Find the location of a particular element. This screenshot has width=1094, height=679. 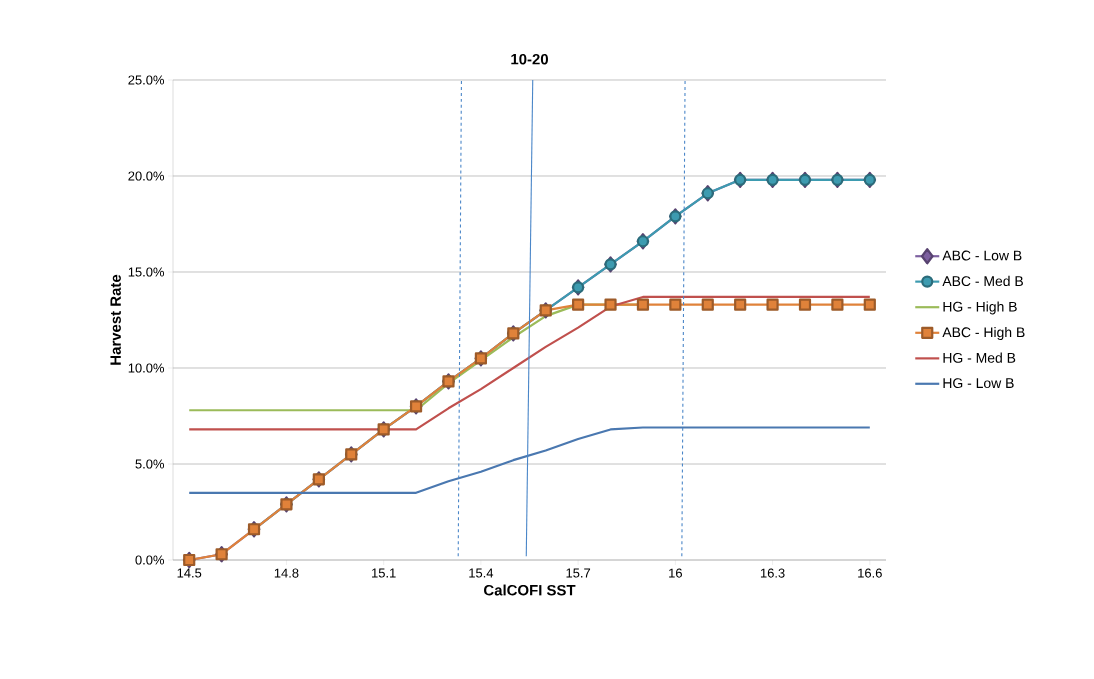

y-axis-title: Harvest Rate is located at coordinates (115, 319).